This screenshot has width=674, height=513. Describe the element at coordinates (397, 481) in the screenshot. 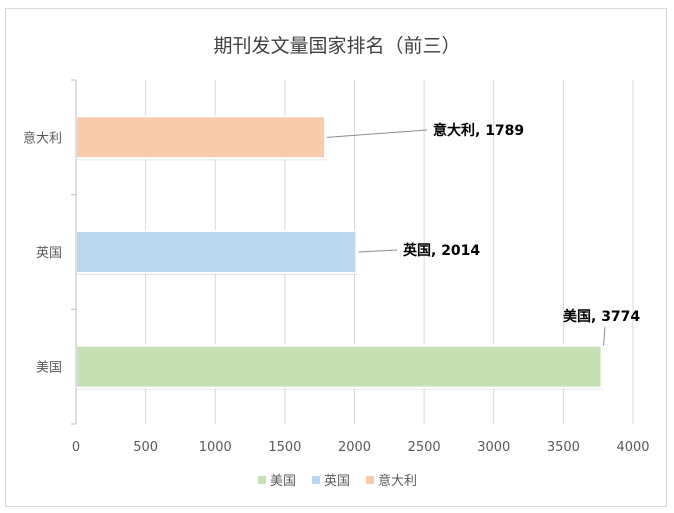

I see `legend-label: 意大利` at that location.